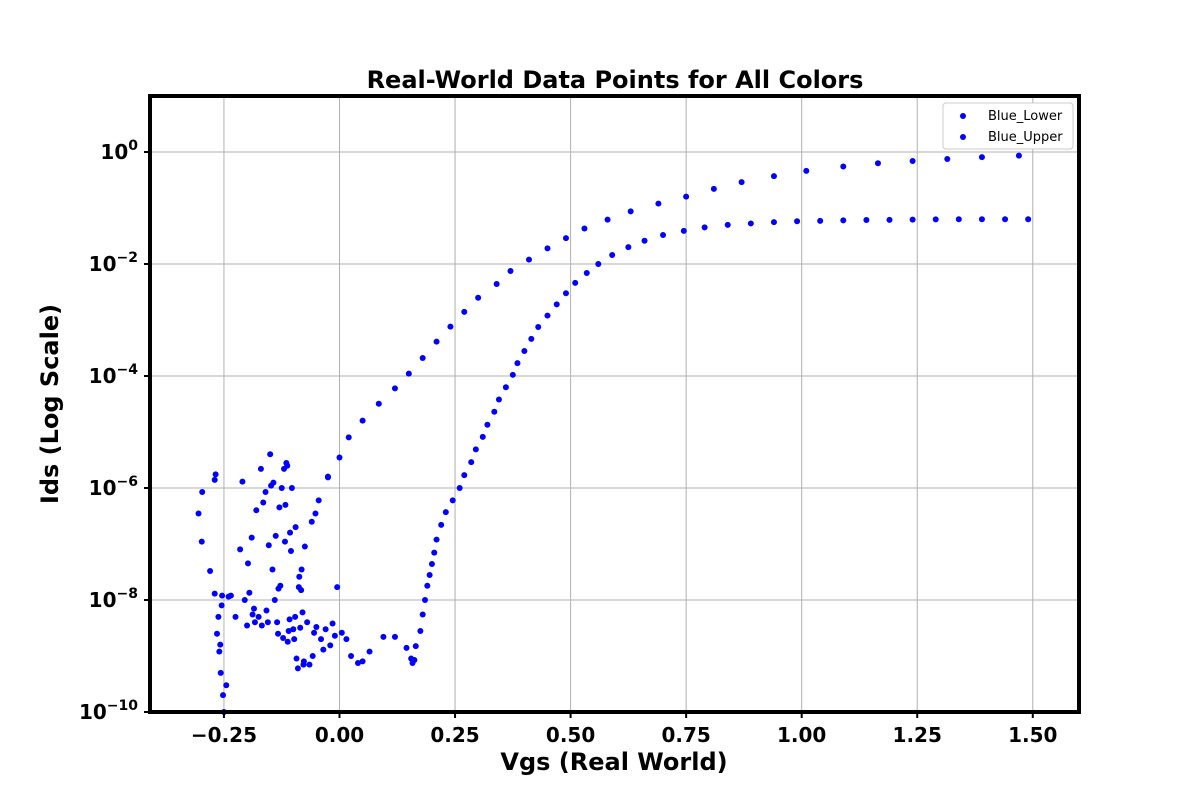  What do you see at coordinates (1008, 126) in the screenshot?
I see `legend-box` at bounding box center [1008, 126].